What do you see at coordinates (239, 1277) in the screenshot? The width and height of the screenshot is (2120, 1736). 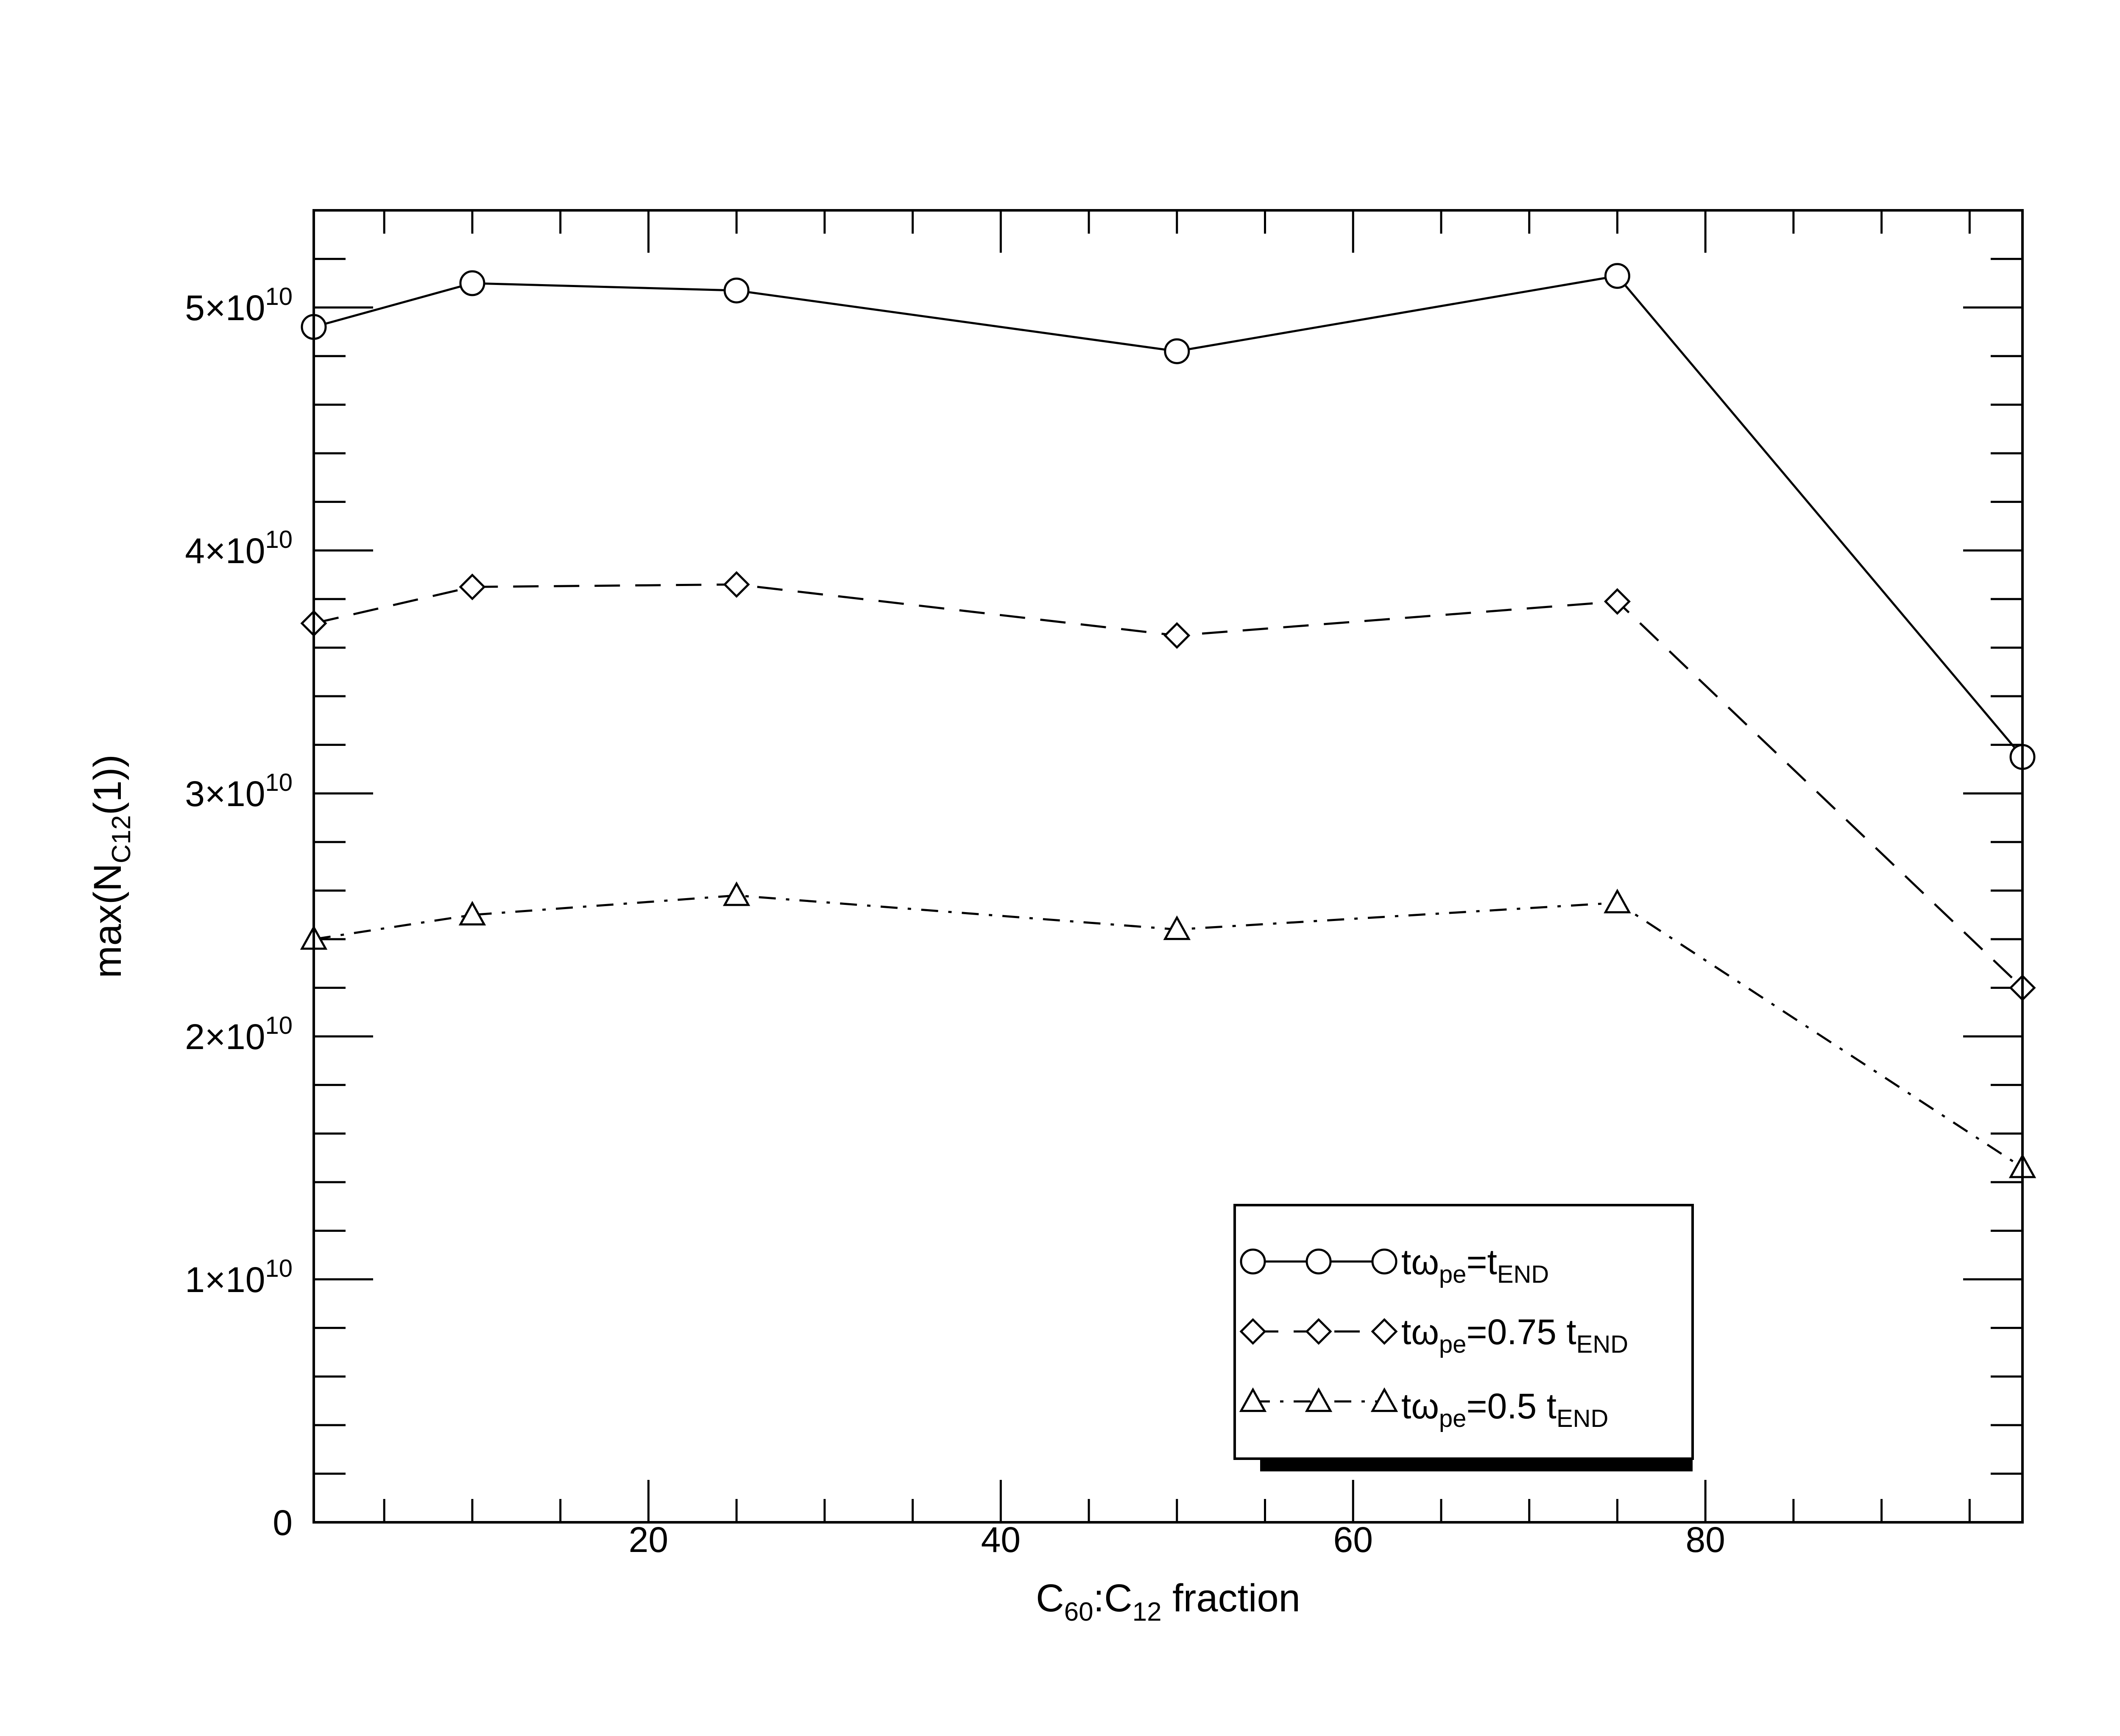 I see `y-tick-label: 1×10¹⁰` at bounding box center [239, 1277].